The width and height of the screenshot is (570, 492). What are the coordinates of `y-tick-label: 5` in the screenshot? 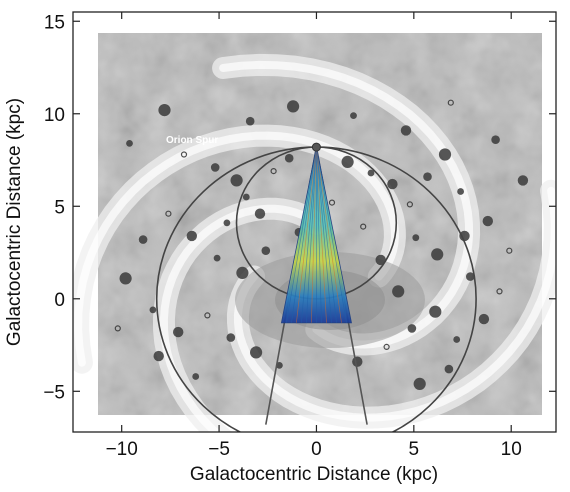 It's located at (59, 207).